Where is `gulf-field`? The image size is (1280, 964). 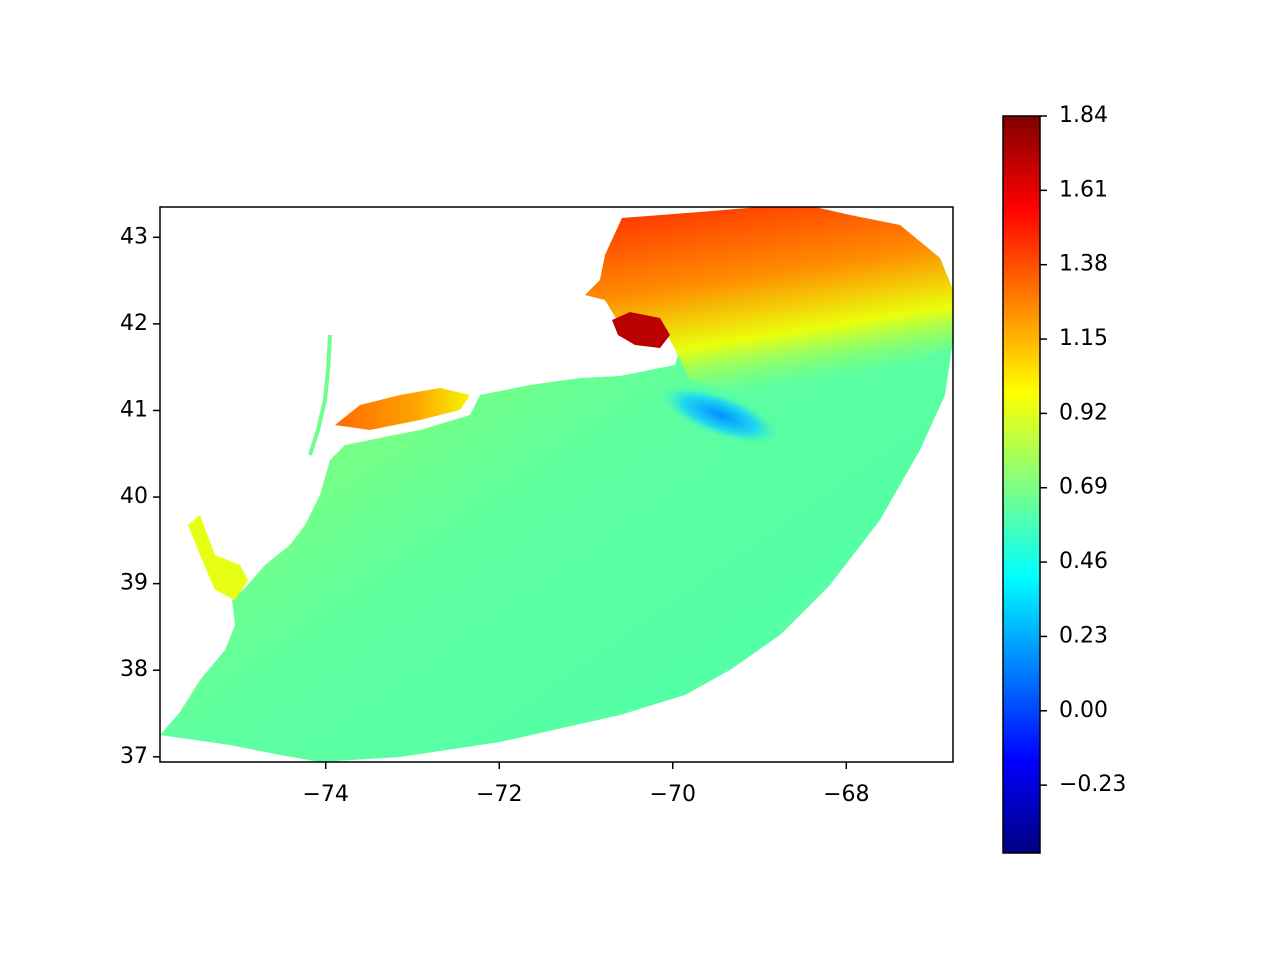 gulf-field is located at coordinates (769, 303).